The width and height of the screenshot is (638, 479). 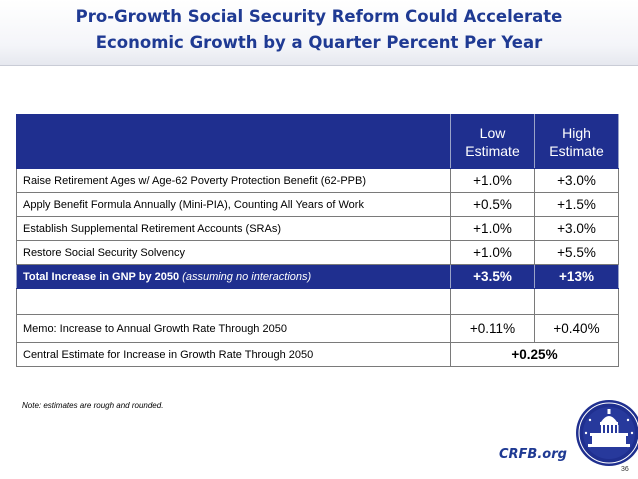 I want to click on row-label: Restore Social Security Solvency, so click(x=233, y=252).